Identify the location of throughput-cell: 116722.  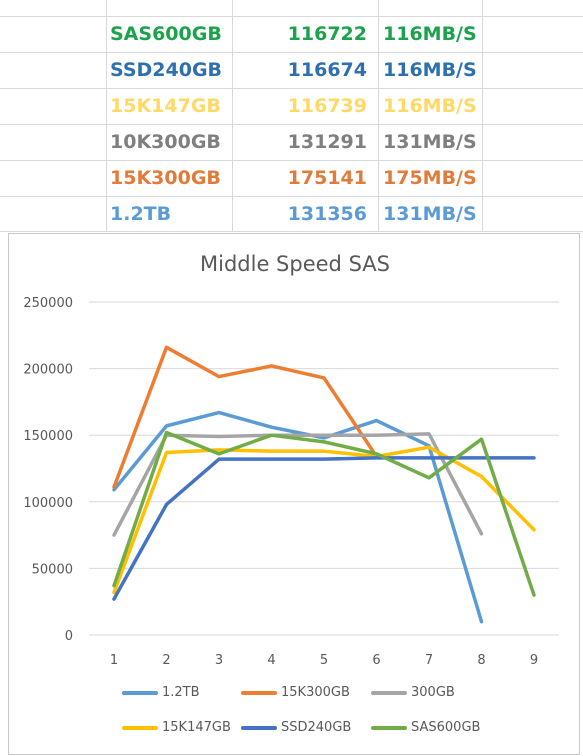
(327, 34).